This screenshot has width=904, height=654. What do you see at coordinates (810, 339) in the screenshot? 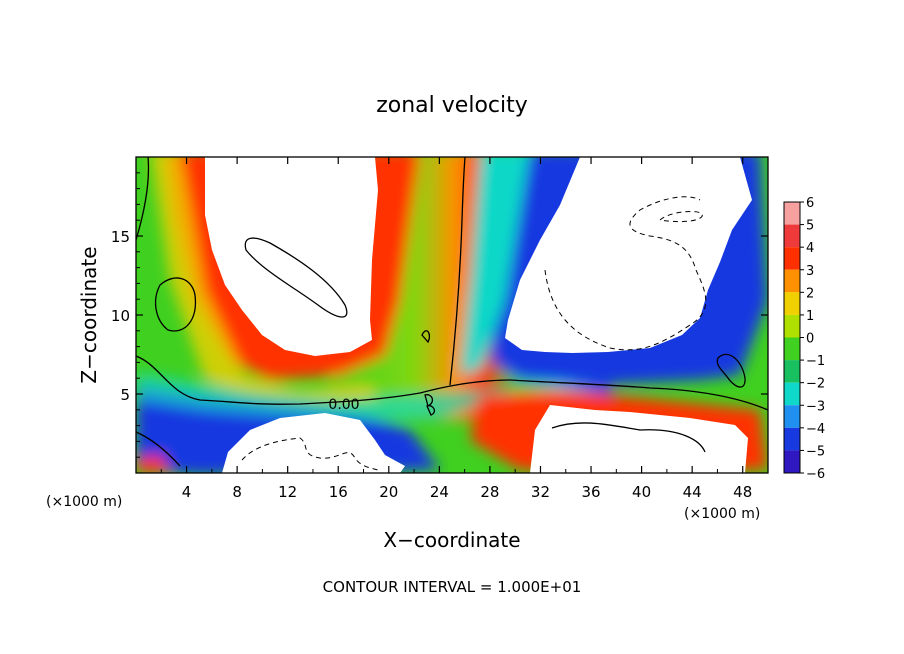
I see `colorbar-tick-label: 0` at bounding box center [810, 339].